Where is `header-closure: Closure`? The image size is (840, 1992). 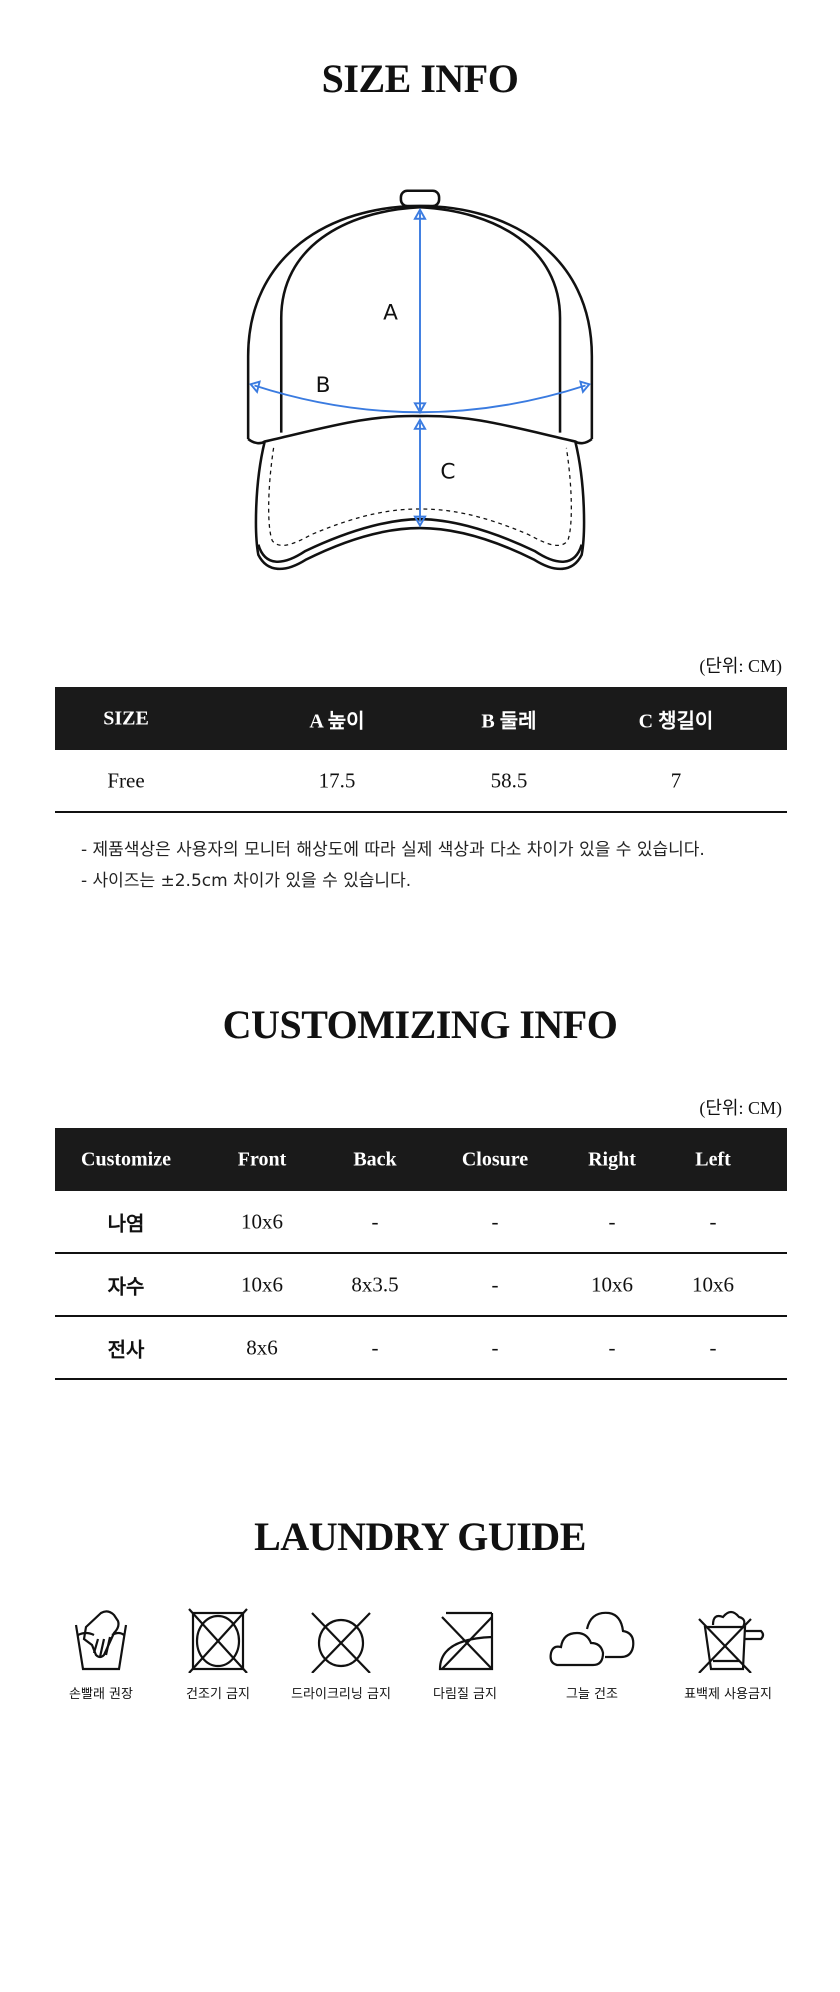
header-closure: Closure is located at coordinates (495, 1159).